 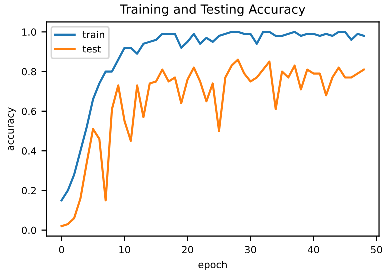 What do you see at coordinates (61, 250) in the screenshot?
I see `x-tick-label: 0` at bounding box center [61, 250].